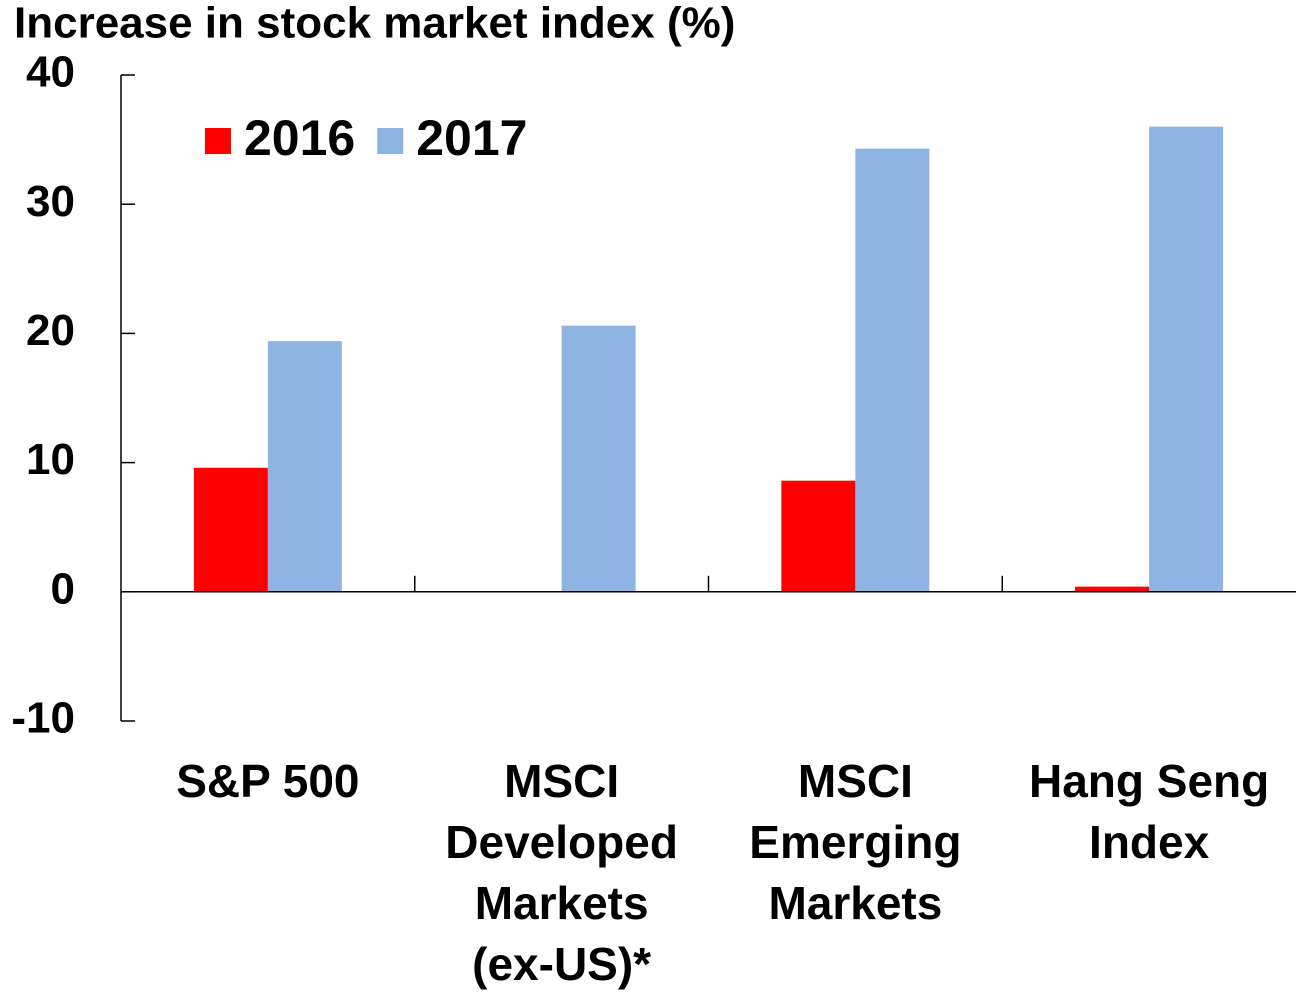 This screenshot has height=994, width=1296. What do you see at coordinates (50, 201) in the screenshot?
I see `y-tick-label: 30` at bounding box center [50, 201].